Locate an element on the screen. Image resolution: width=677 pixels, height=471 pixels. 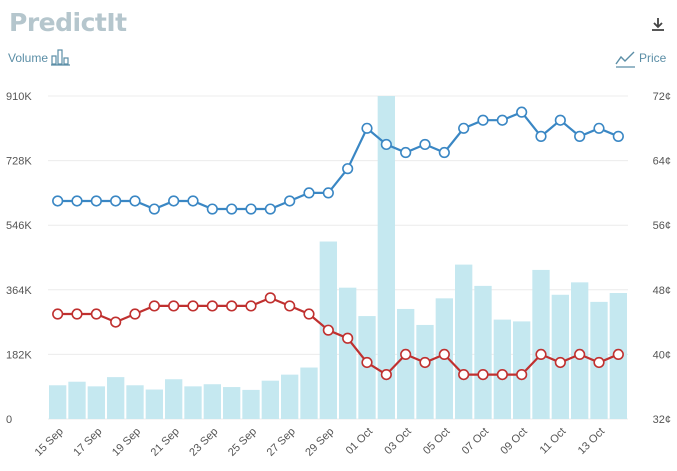
date-tick-label: 11 Oct is located at coordinates (553, 441).